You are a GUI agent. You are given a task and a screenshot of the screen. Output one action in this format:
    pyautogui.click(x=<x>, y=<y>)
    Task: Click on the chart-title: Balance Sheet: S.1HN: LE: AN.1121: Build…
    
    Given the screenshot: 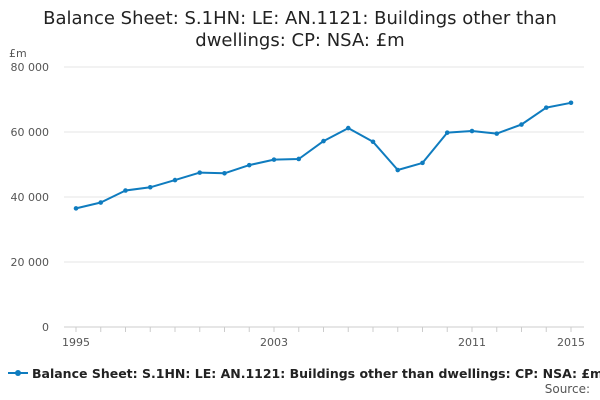 What is the action you would take?
    pyautogui.click(x=300, y=30)
    